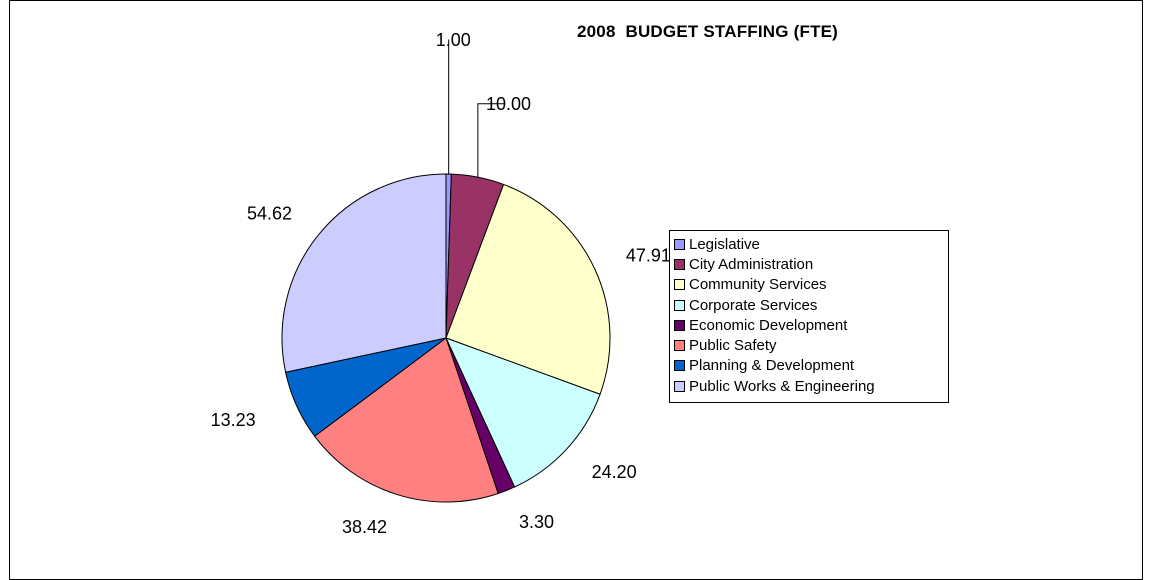 The height and width of the screenshot is (580, 1153). Describe the element at coordinates (758, 285) in the screenshot. I see `legend-label: Community Services` at that location.